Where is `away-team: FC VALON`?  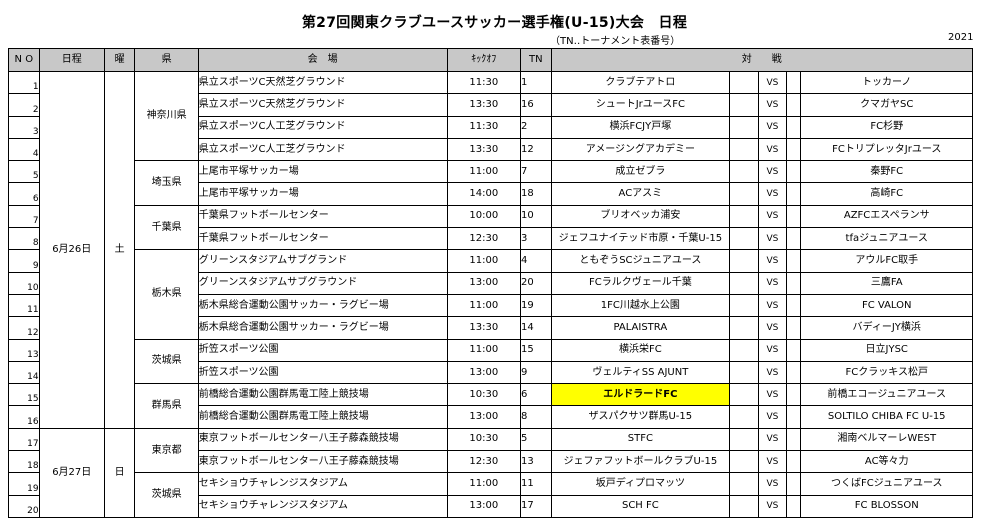 away-team: FC VALON is located at coordinates (886, 305).